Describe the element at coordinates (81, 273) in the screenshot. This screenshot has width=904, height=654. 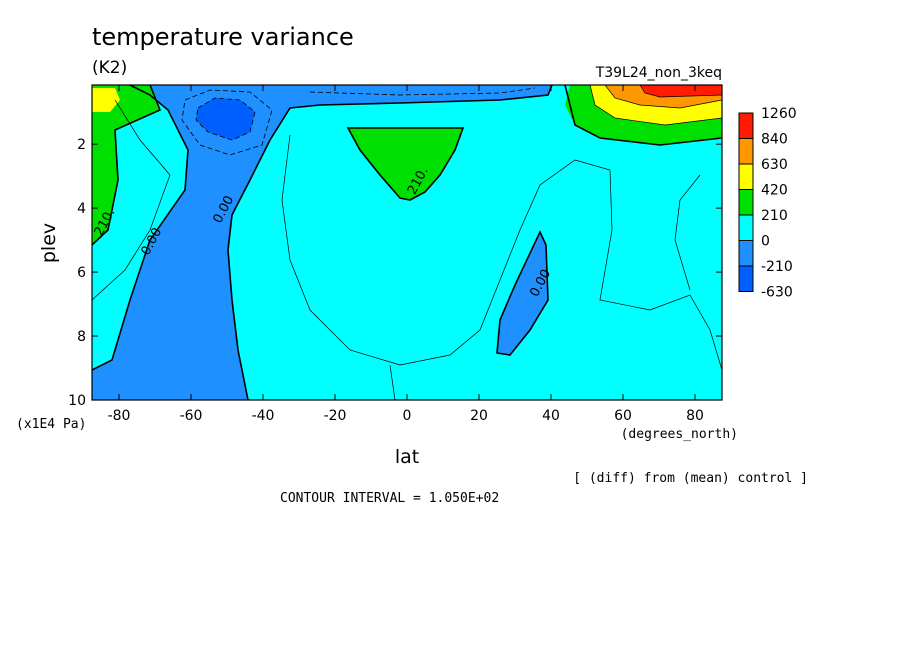
I see `y-tick-label: 6` at that location.